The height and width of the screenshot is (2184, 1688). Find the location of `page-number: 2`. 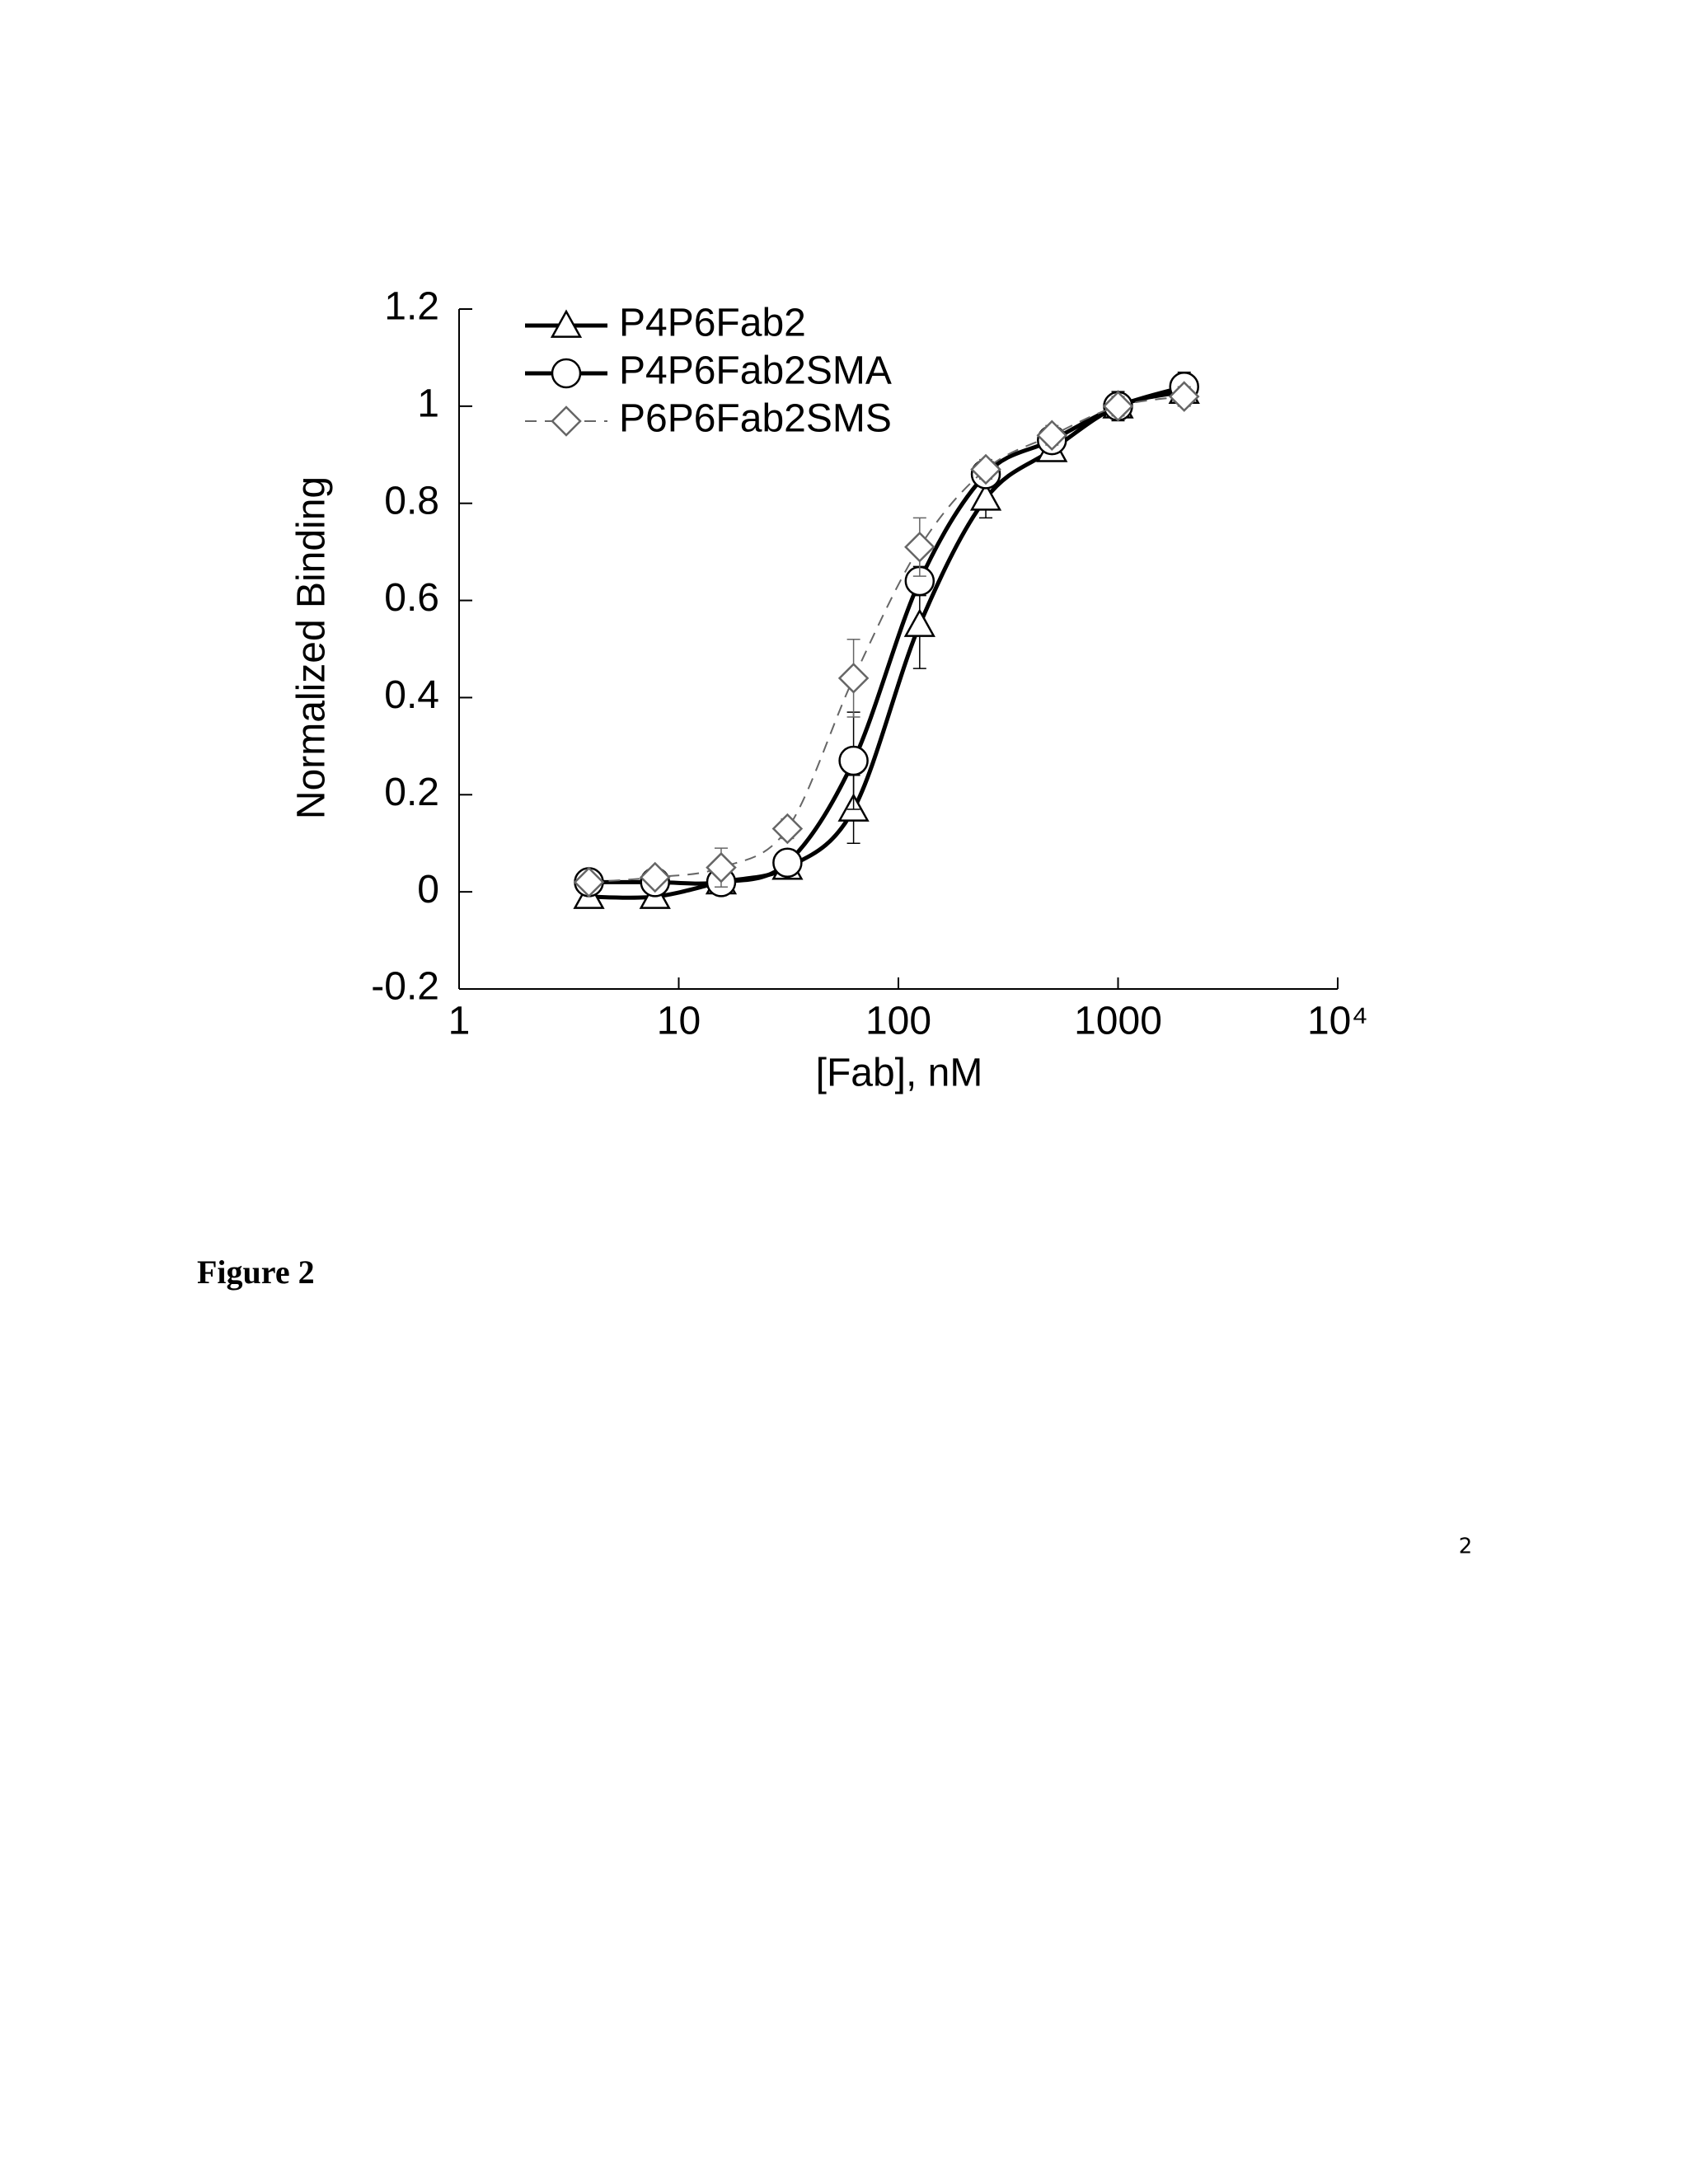

page-number: 2 is located at coordinates (1466, 1547).